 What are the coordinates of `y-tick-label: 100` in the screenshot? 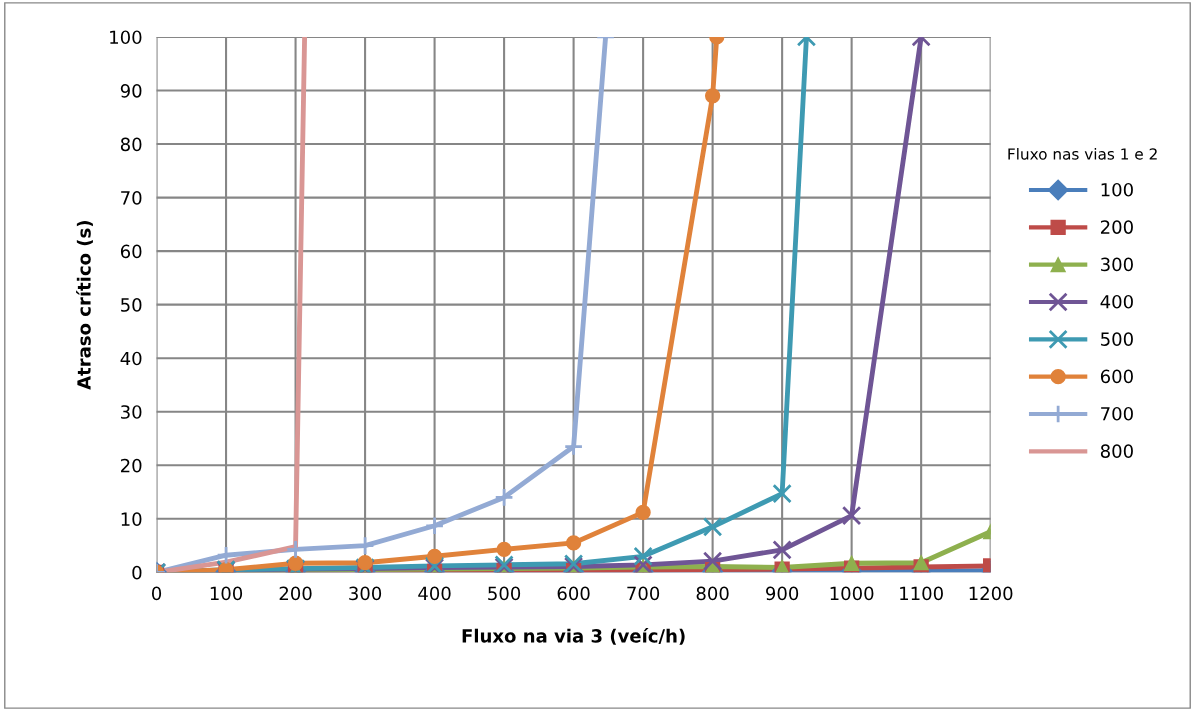 It's located at (126, 37).